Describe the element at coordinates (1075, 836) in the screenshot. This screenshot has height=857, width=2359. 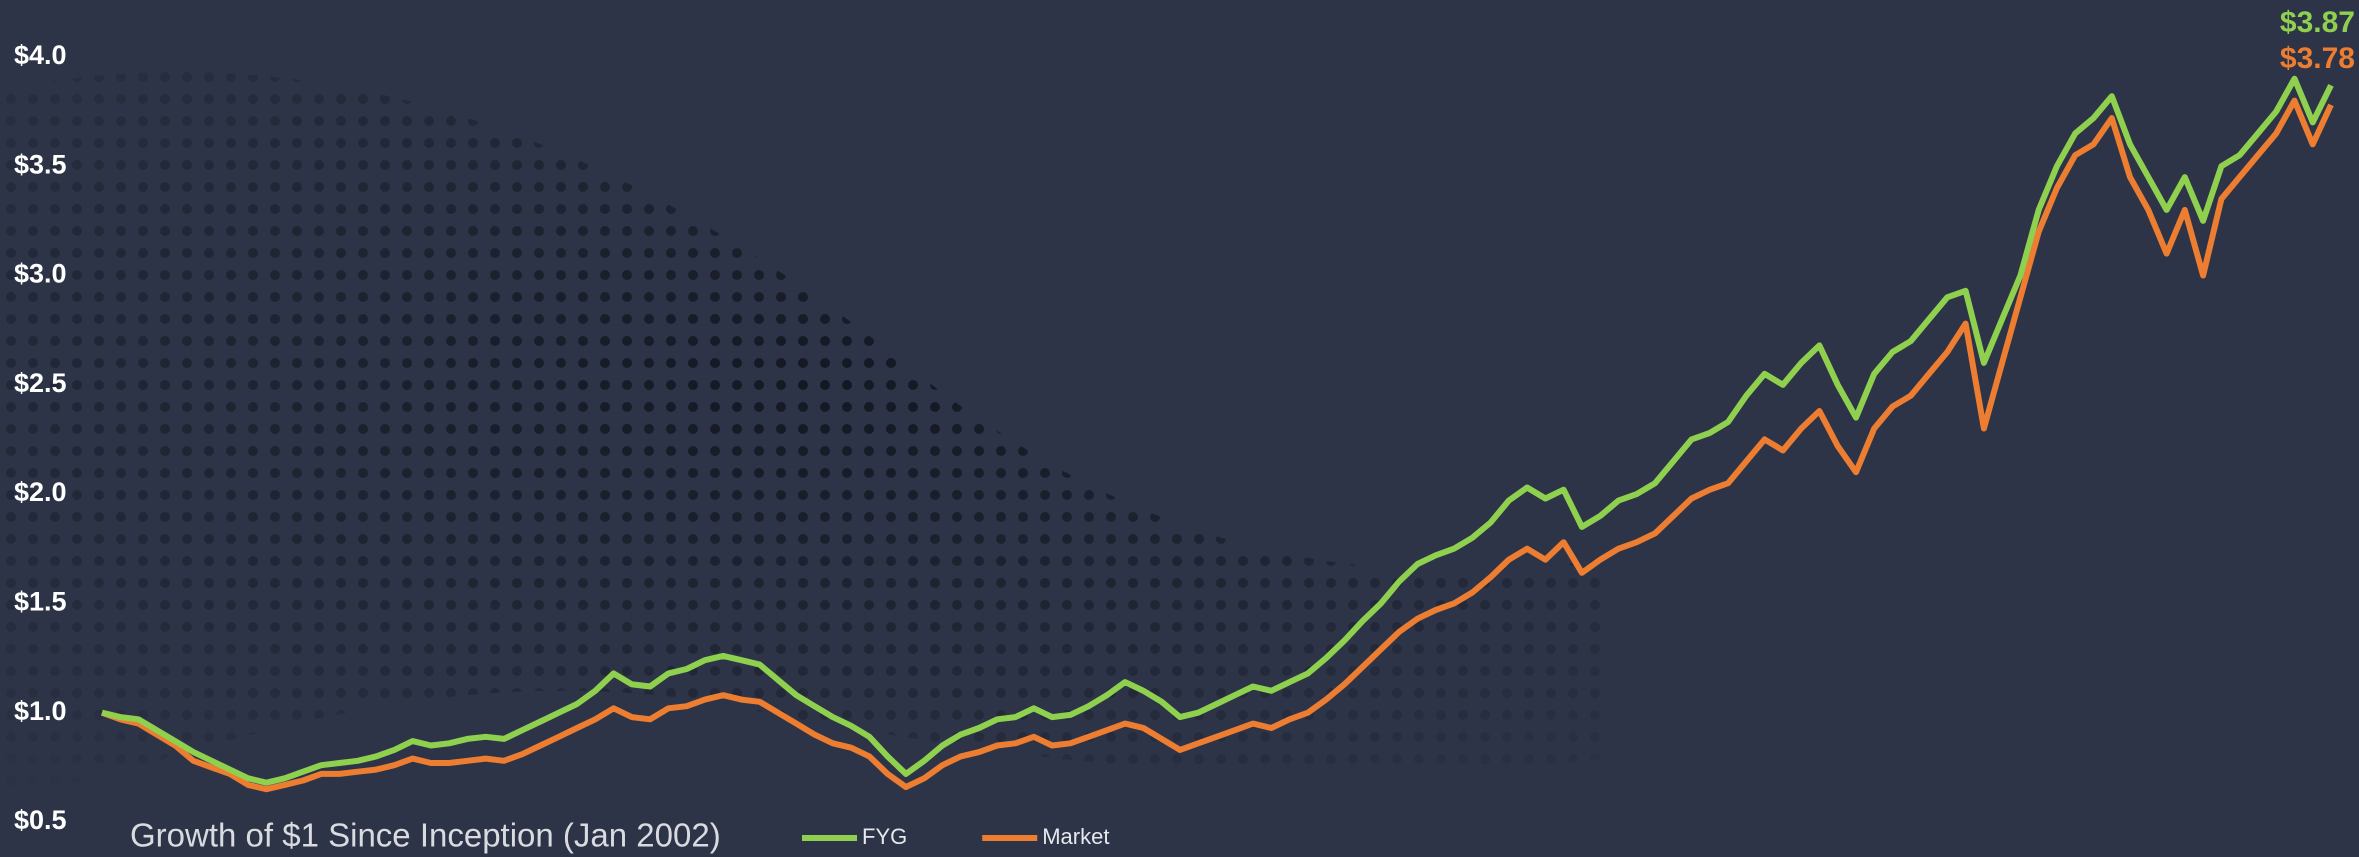
I see `legend-label: Market` at that location.